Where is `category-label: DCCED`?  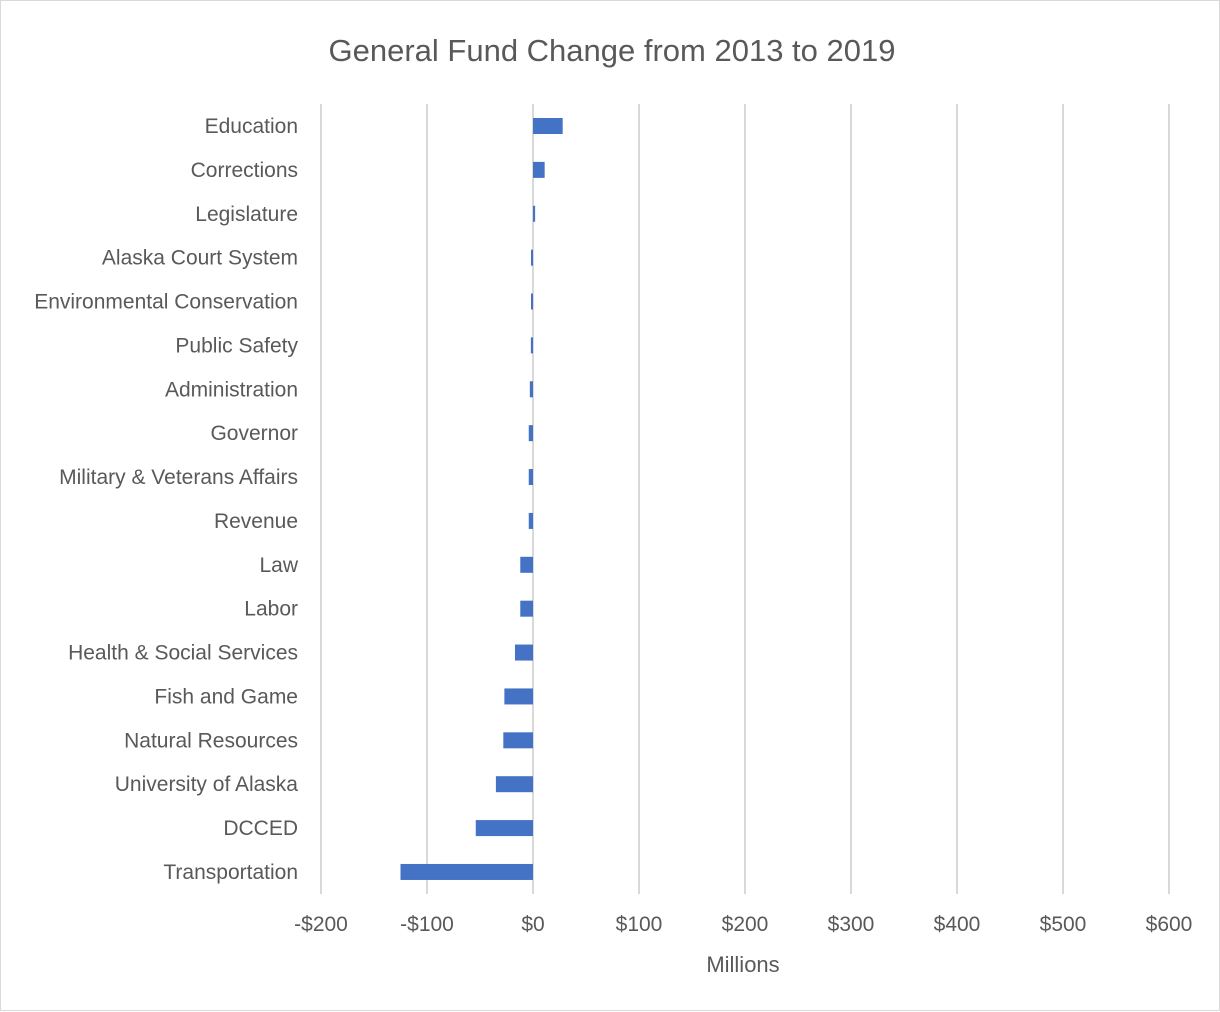
category-label: DCCED is located at coordinates (260, 828).